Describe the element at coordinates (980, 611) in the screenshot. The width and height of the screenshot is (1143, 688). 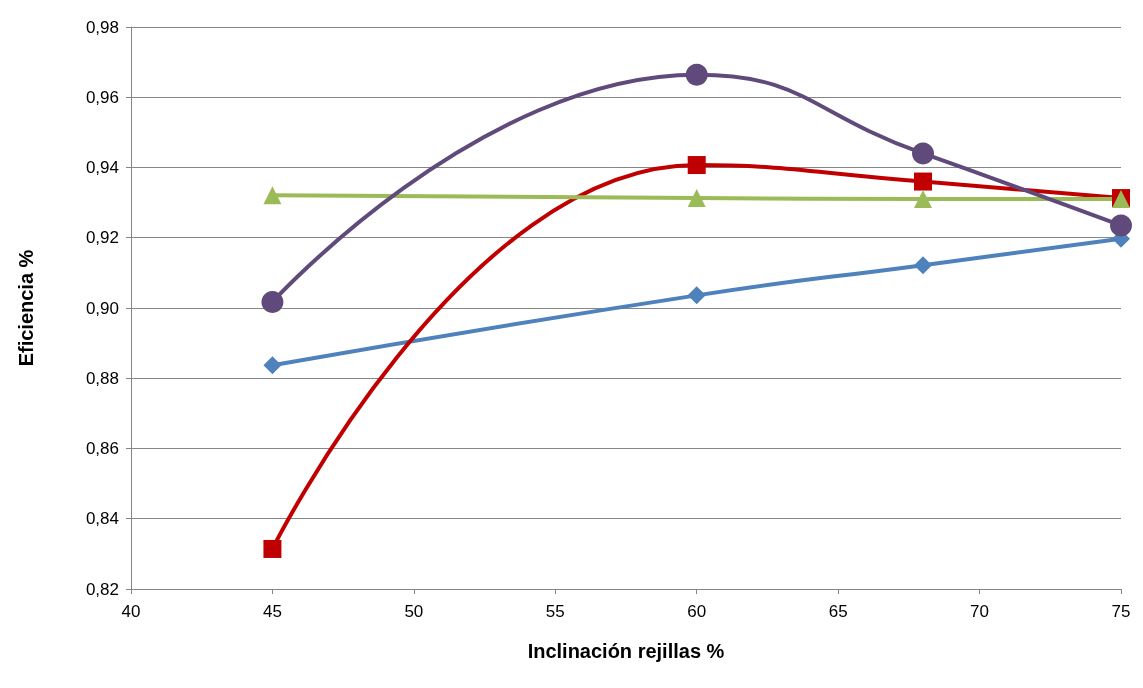
I see `x-tick-label: 70` at that location.